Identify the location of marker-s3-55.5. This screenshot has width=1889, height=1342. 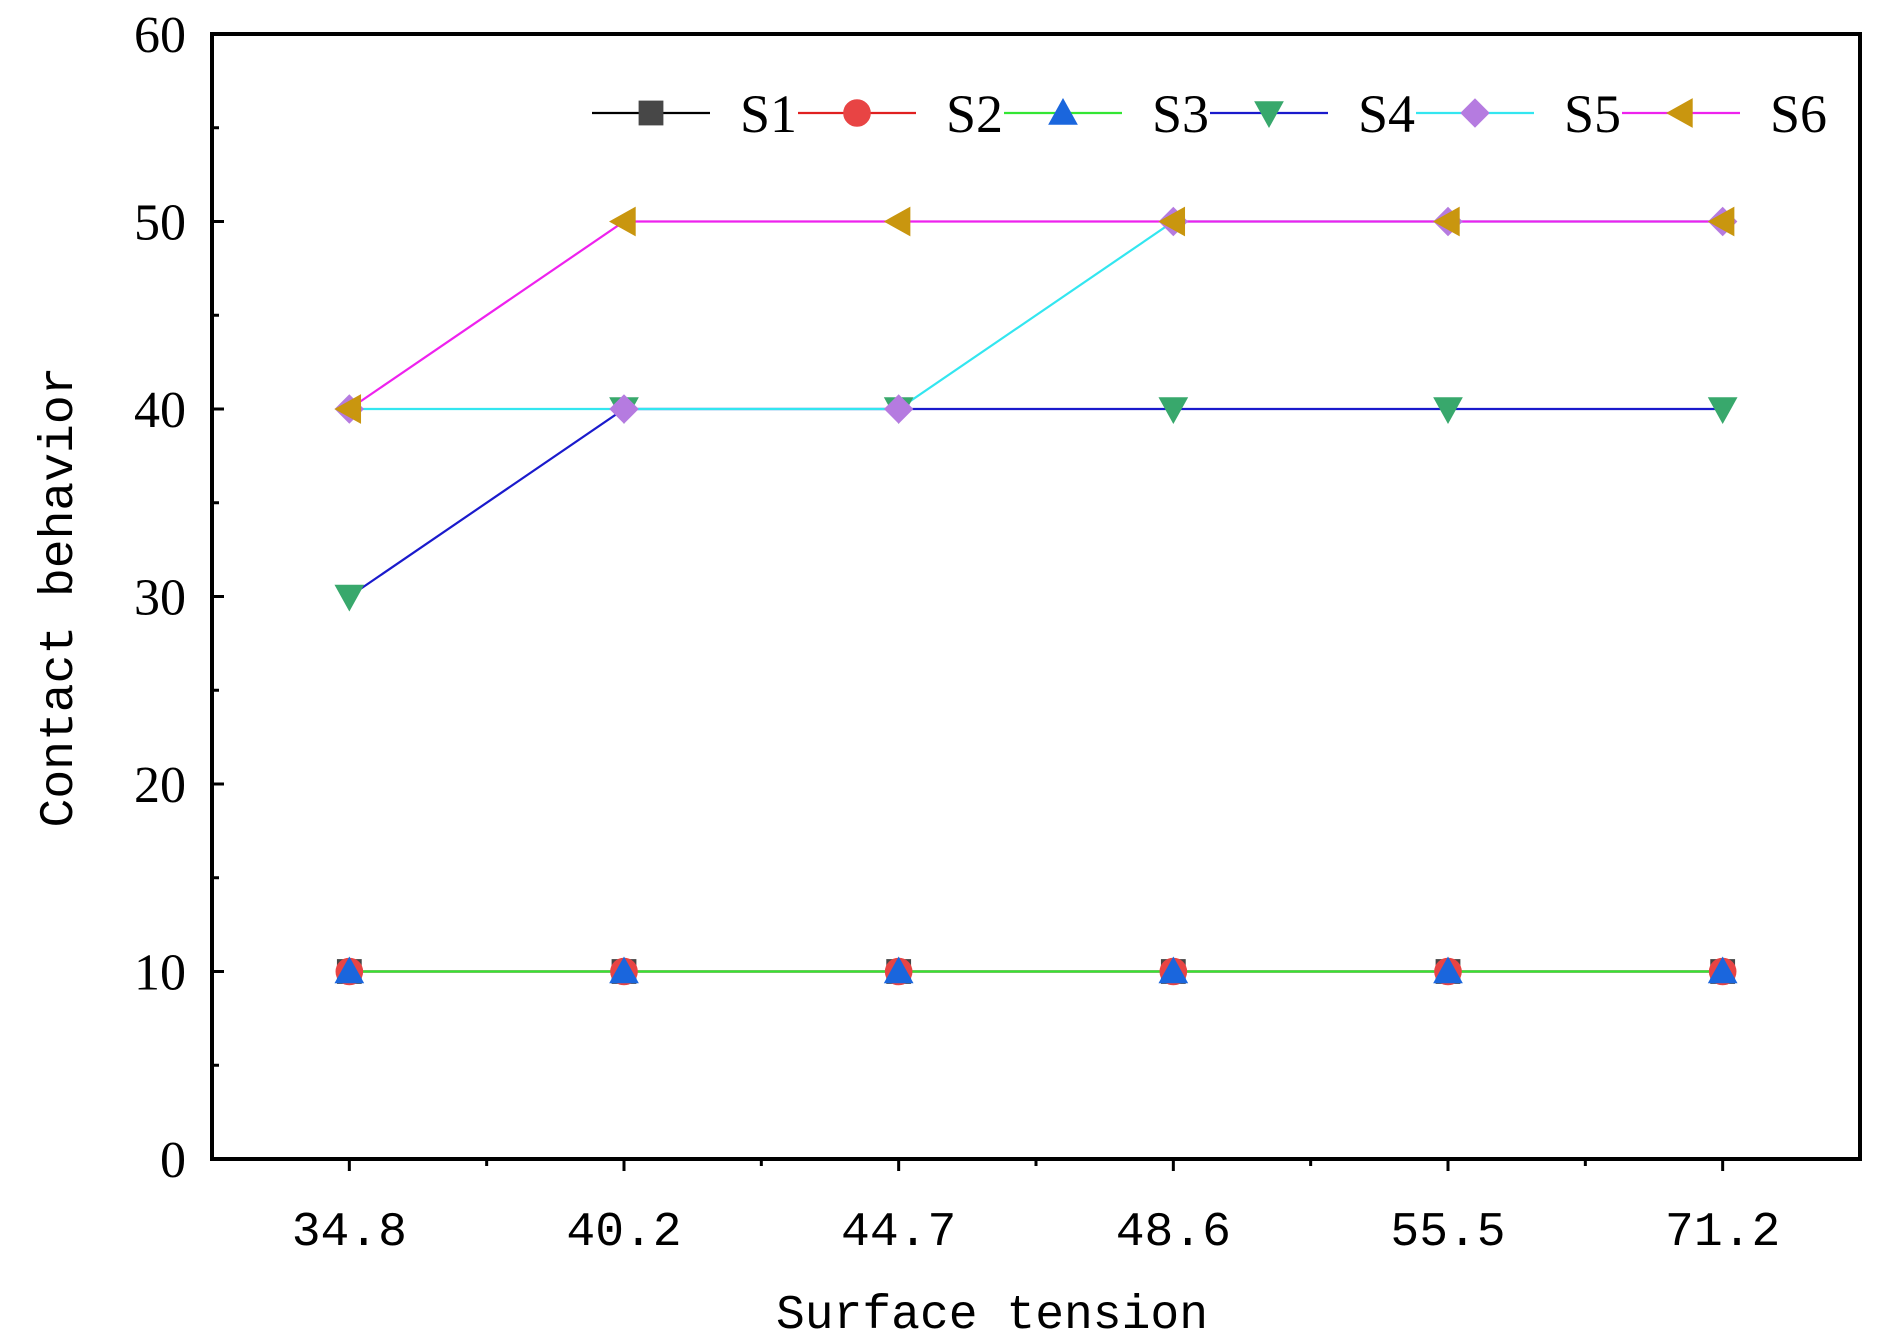
(1448, 970).